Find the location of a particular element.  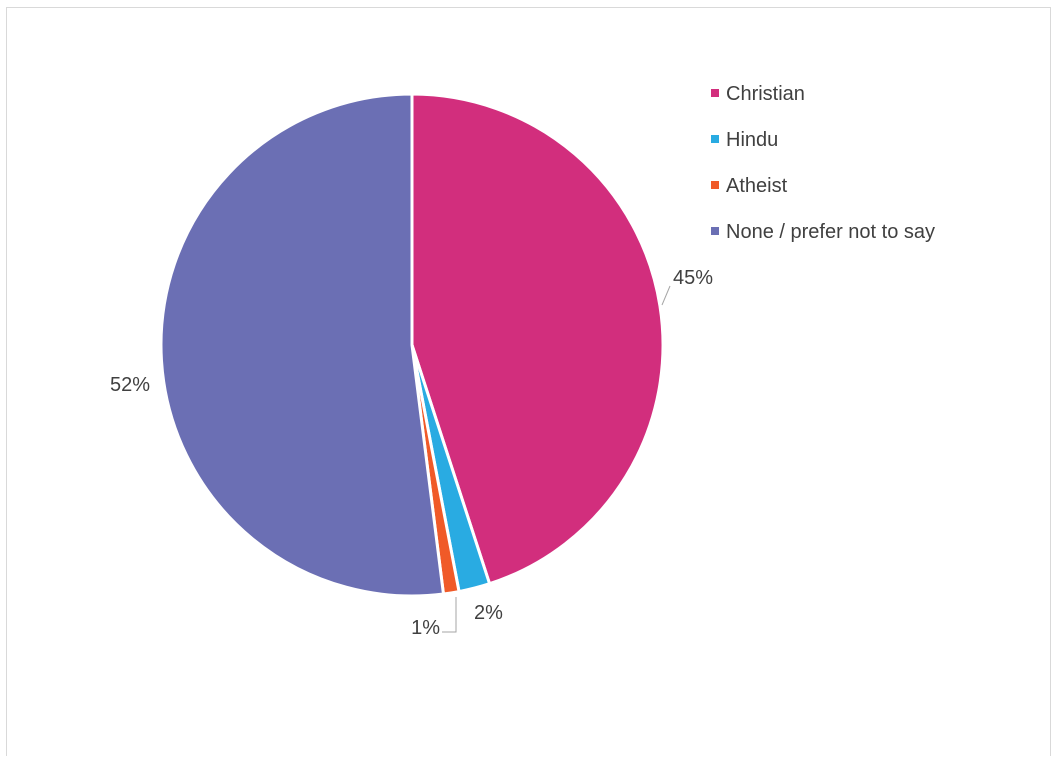

legend-label-christian: Christian is located at coordinates (765, 94).